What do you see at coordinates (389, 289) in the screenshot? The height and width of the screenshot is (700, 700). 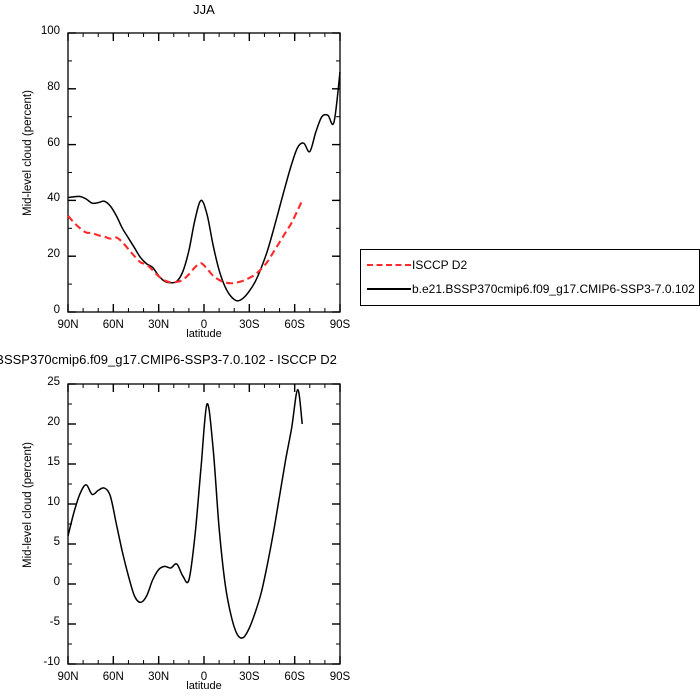 I see `legend-swatch-solid` at bounding box center [389, 289].